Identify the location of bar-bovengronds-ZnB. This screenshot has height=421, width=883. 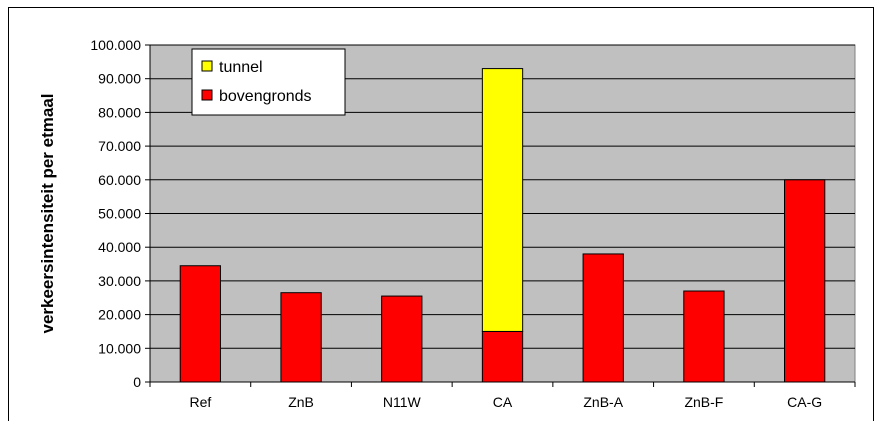
(301, 337).